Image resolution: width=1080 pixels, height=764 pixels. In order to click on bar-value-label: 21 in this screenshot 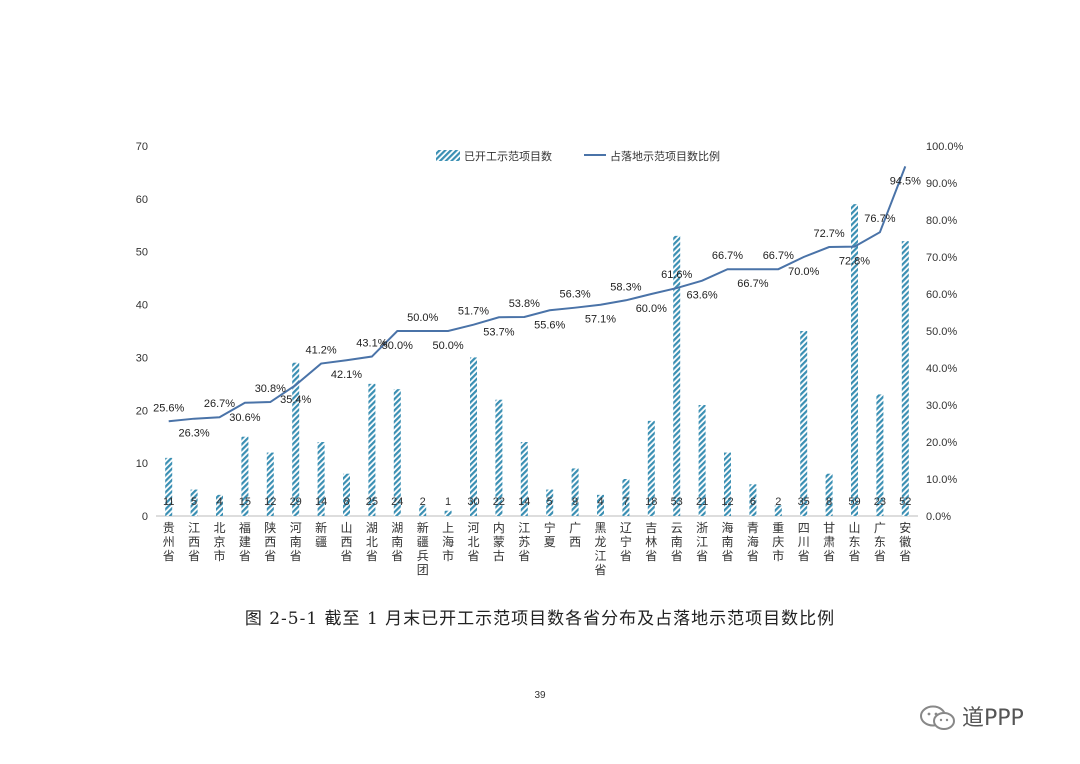, I will do `click(702, 502)`.